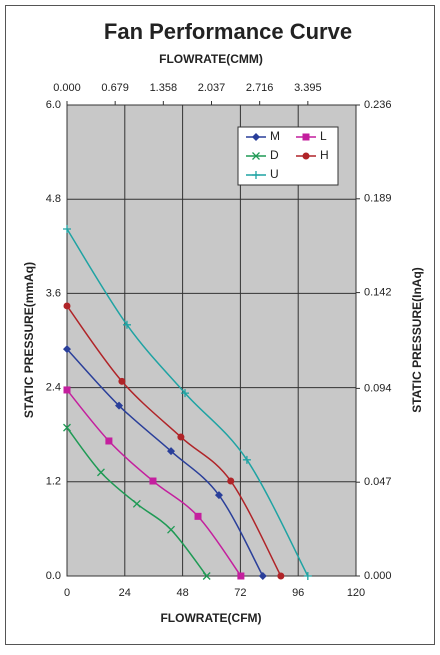  I want to click on x2-tick-label: 3.395, so click(308, 88).